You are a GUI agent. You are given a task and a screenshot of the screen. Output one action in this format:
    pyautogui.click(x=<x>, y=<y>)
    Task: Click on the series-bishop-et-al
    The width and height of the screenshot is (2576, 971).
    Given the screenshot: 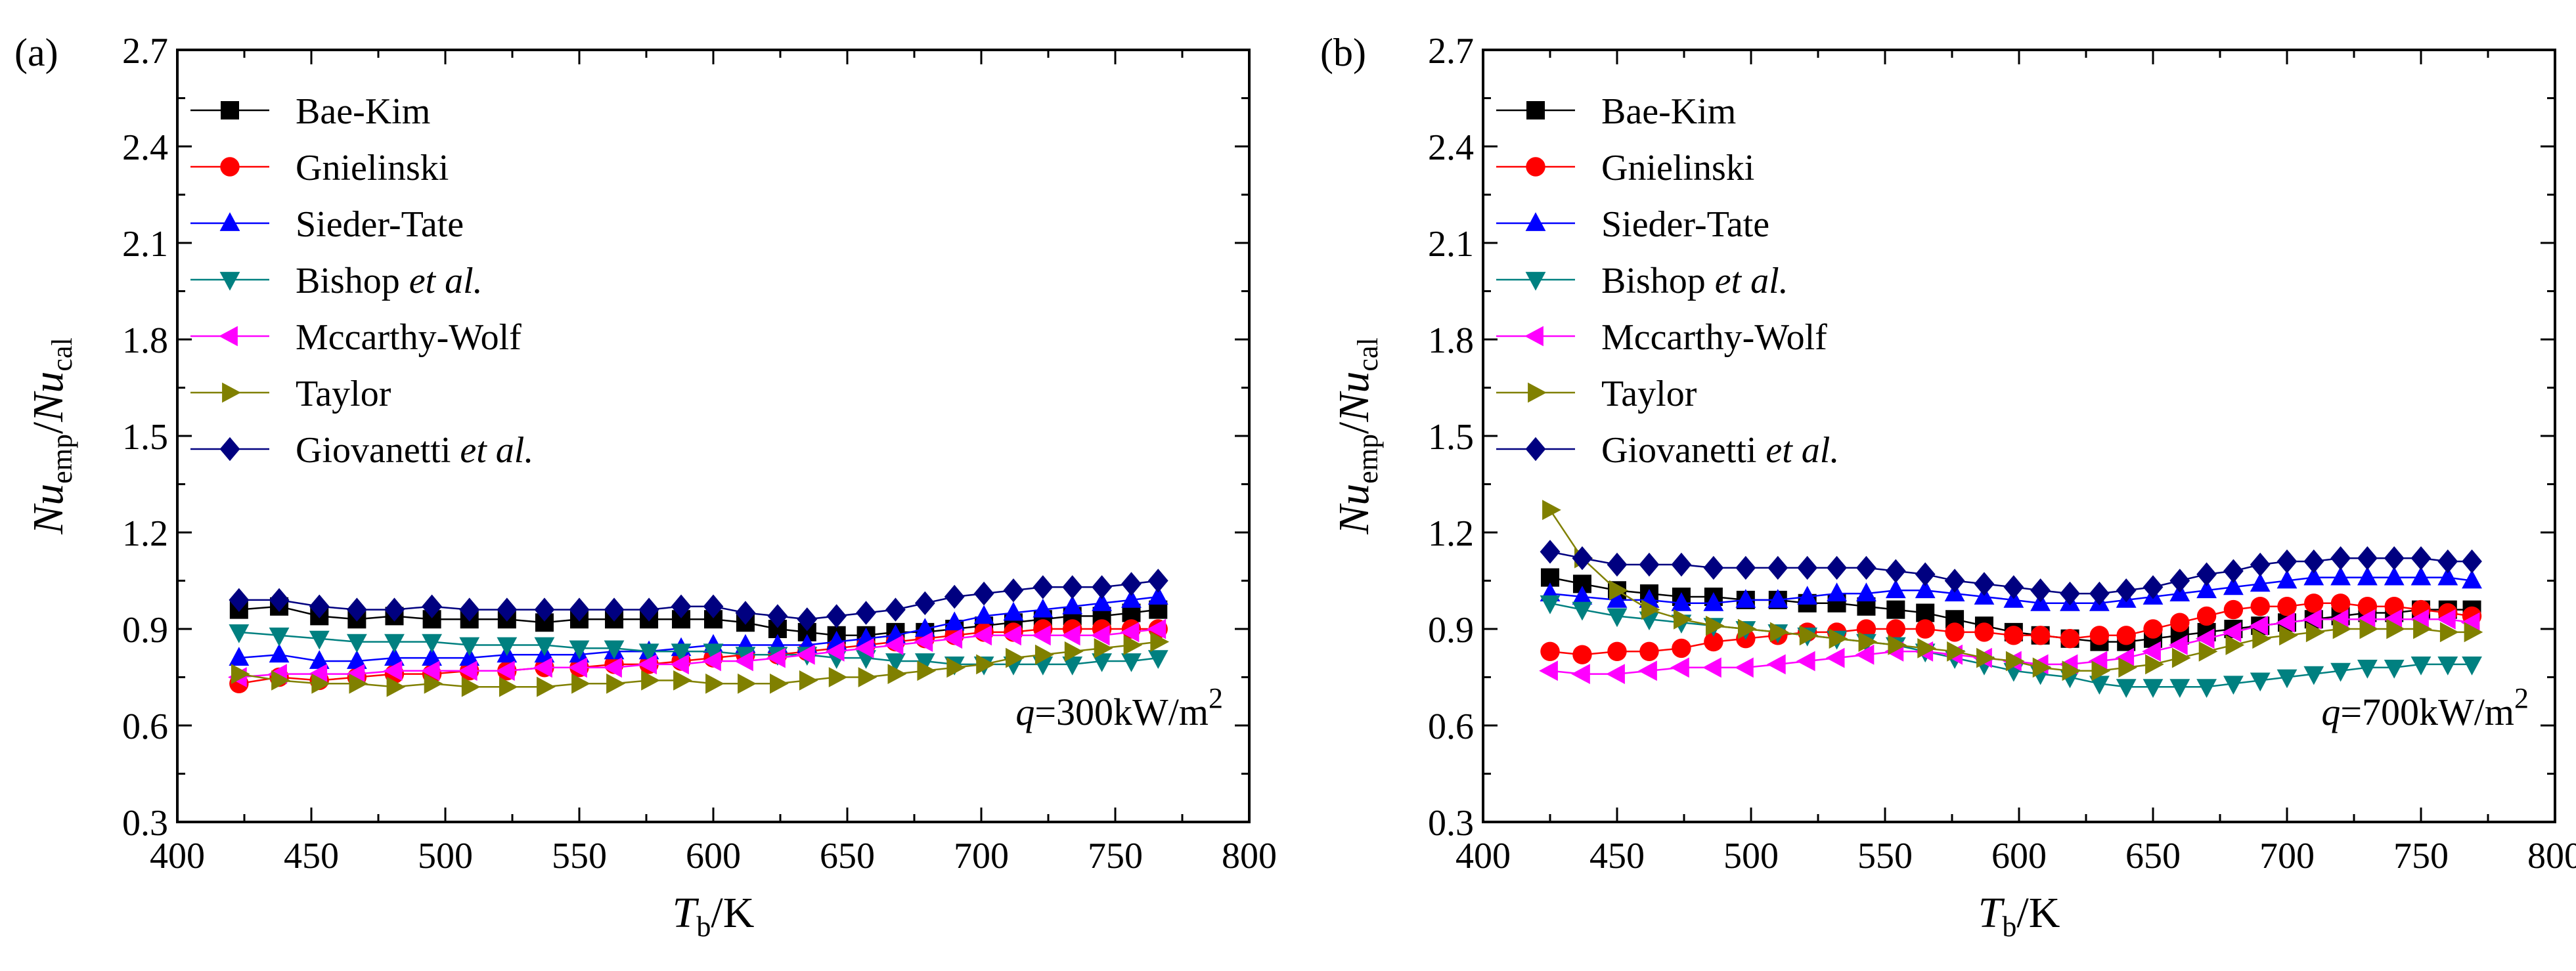 What is the action you would take?
    pyautogui.click(x=699, y=650)
    